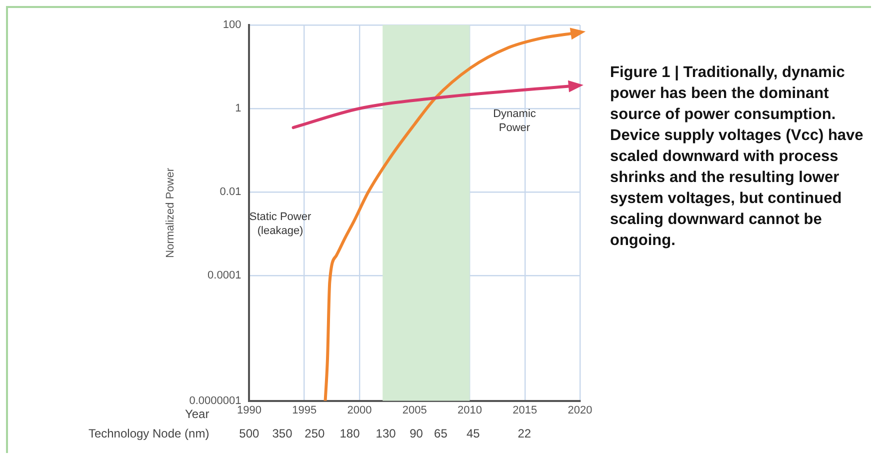 The width and height of the screenshot is (875, 457). What do you see at coordinates (249, 410) in the screenshot?
I see `x-tick-label: 1990` at bounding box center [249, 410].